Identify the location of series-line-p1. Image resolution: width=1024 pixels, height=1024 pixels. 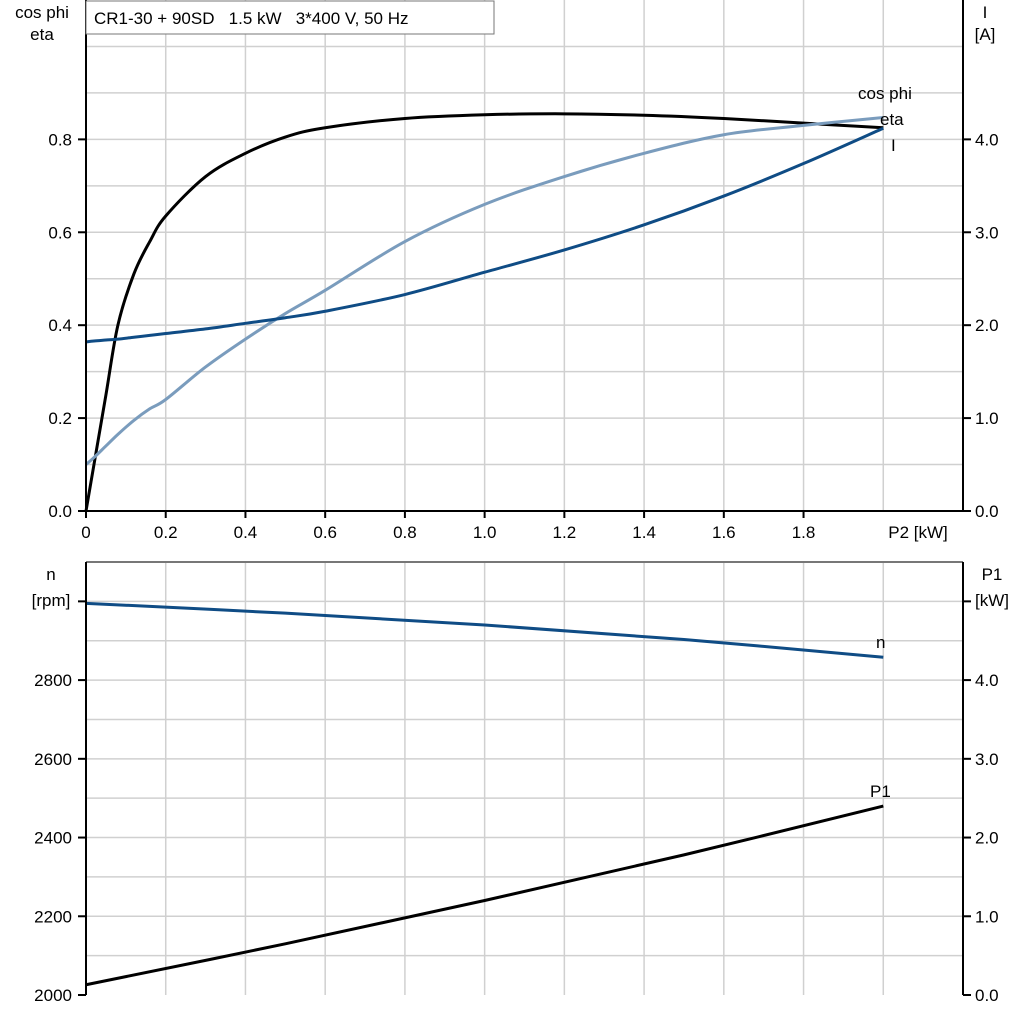
(484, 895).